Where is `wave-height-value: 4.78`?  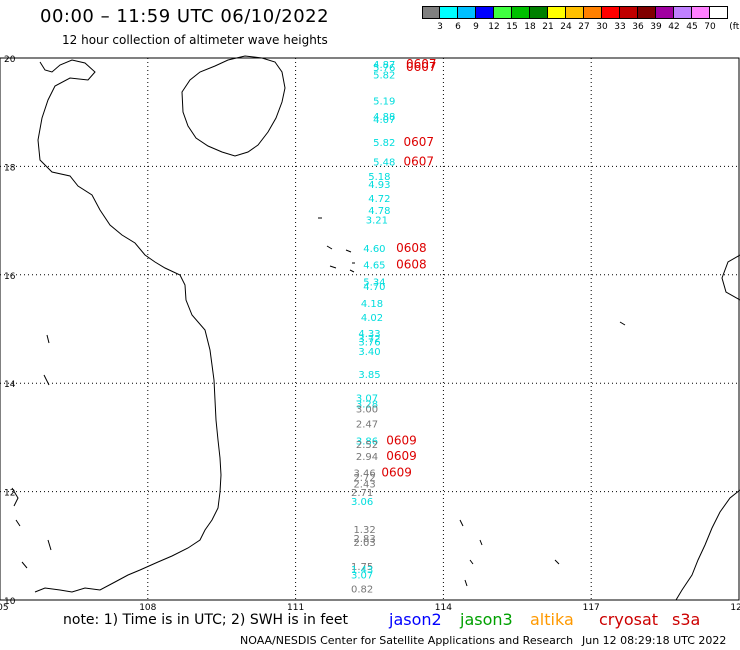 wave-height-value: 4.78 is located at coordinates (379, 211).